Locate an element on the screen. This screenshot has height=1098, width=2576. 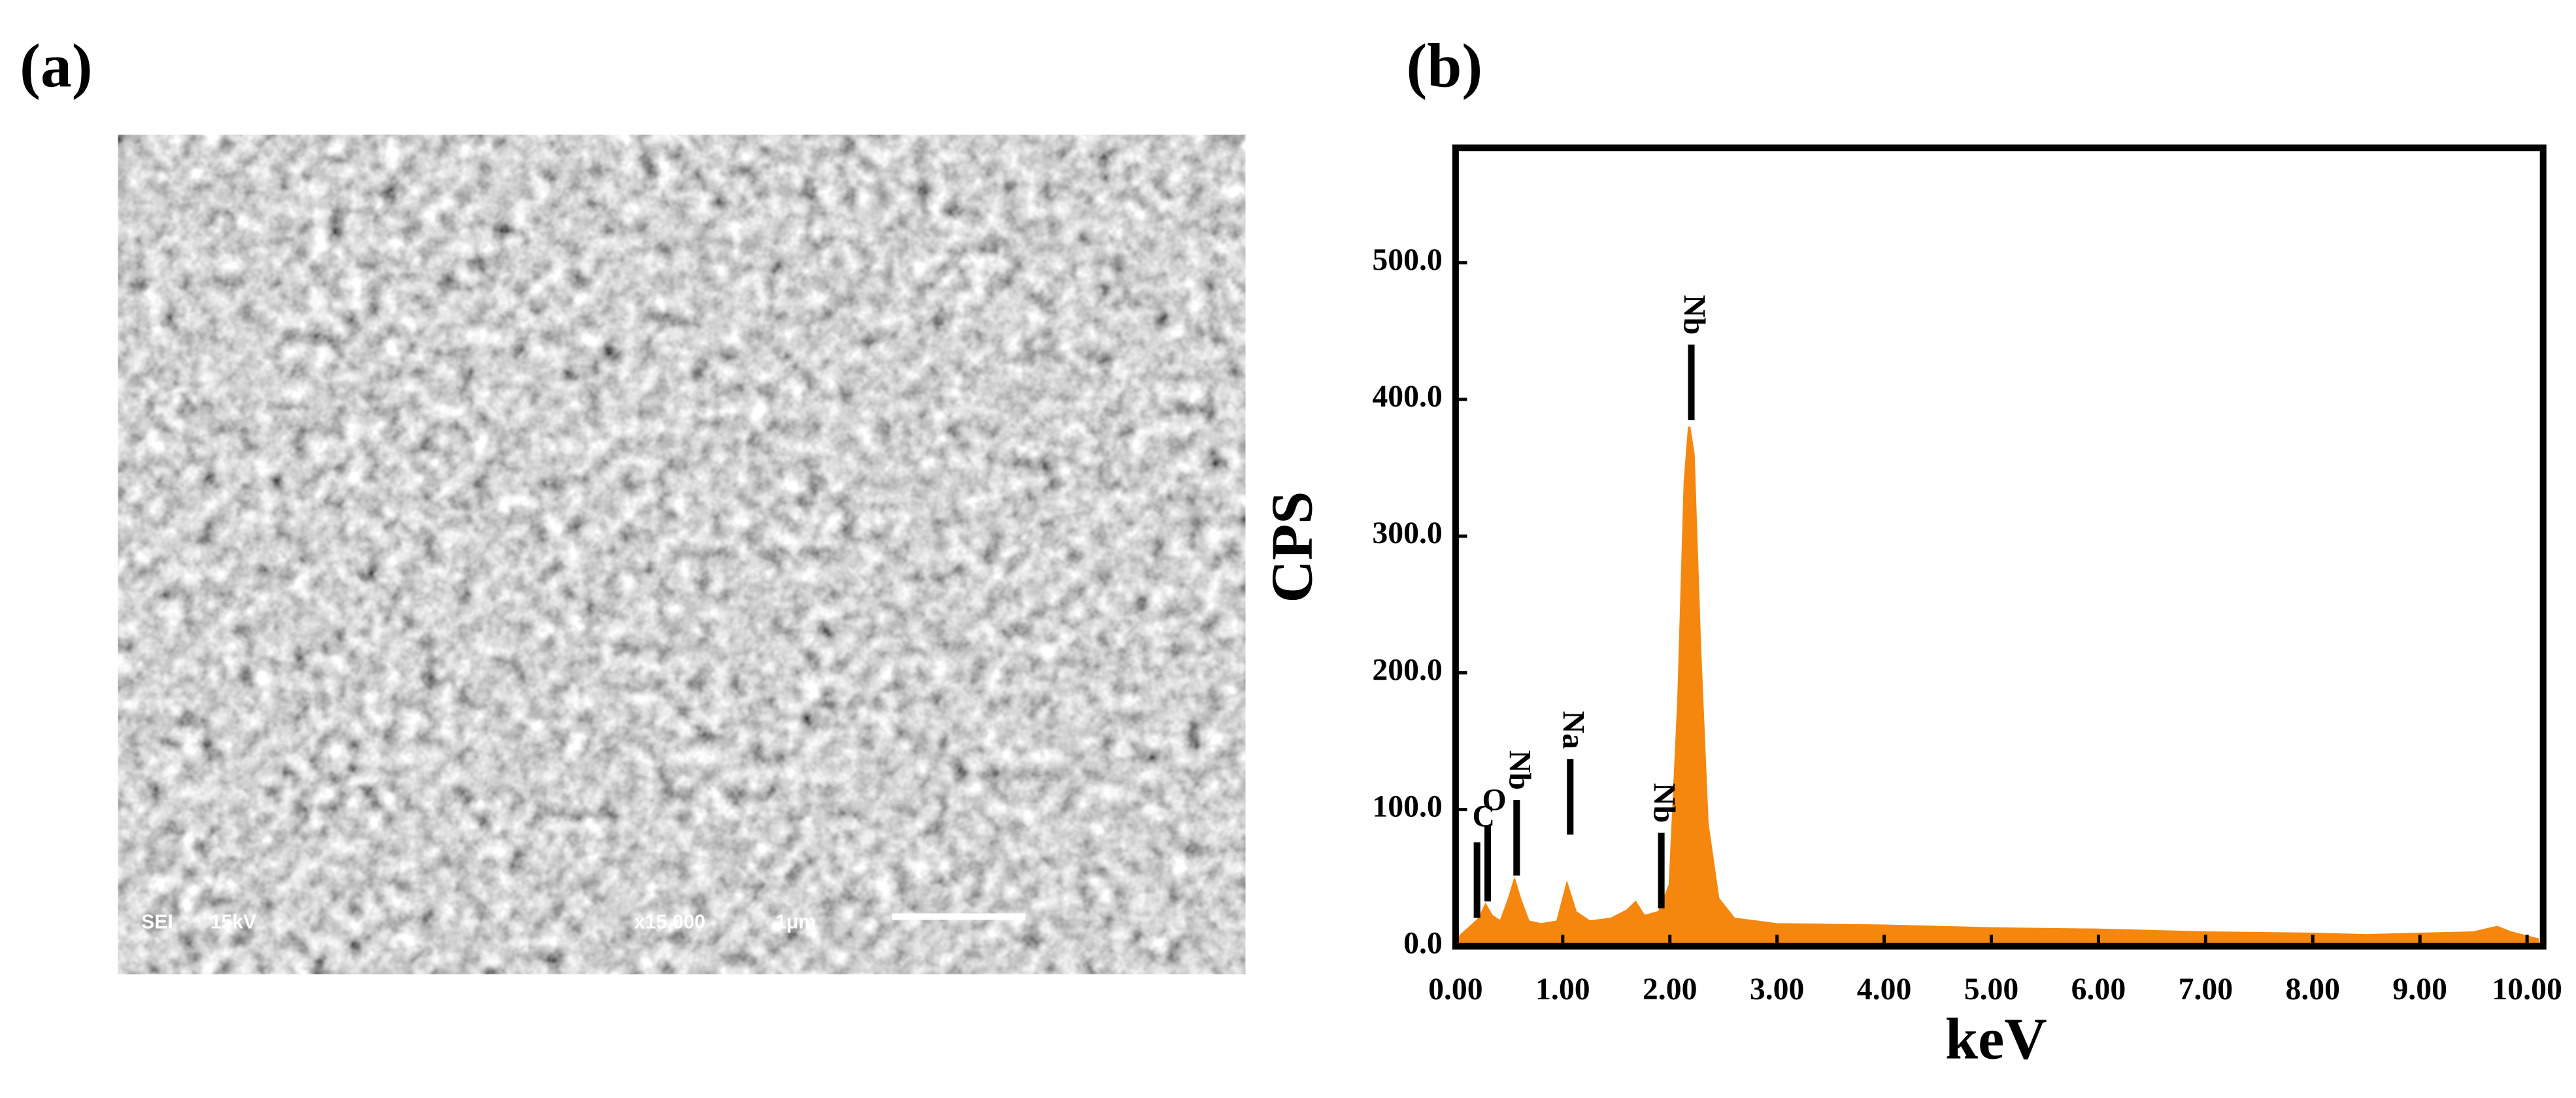
x-tick-label: 7.00 is located at coordinates (2206, 989).